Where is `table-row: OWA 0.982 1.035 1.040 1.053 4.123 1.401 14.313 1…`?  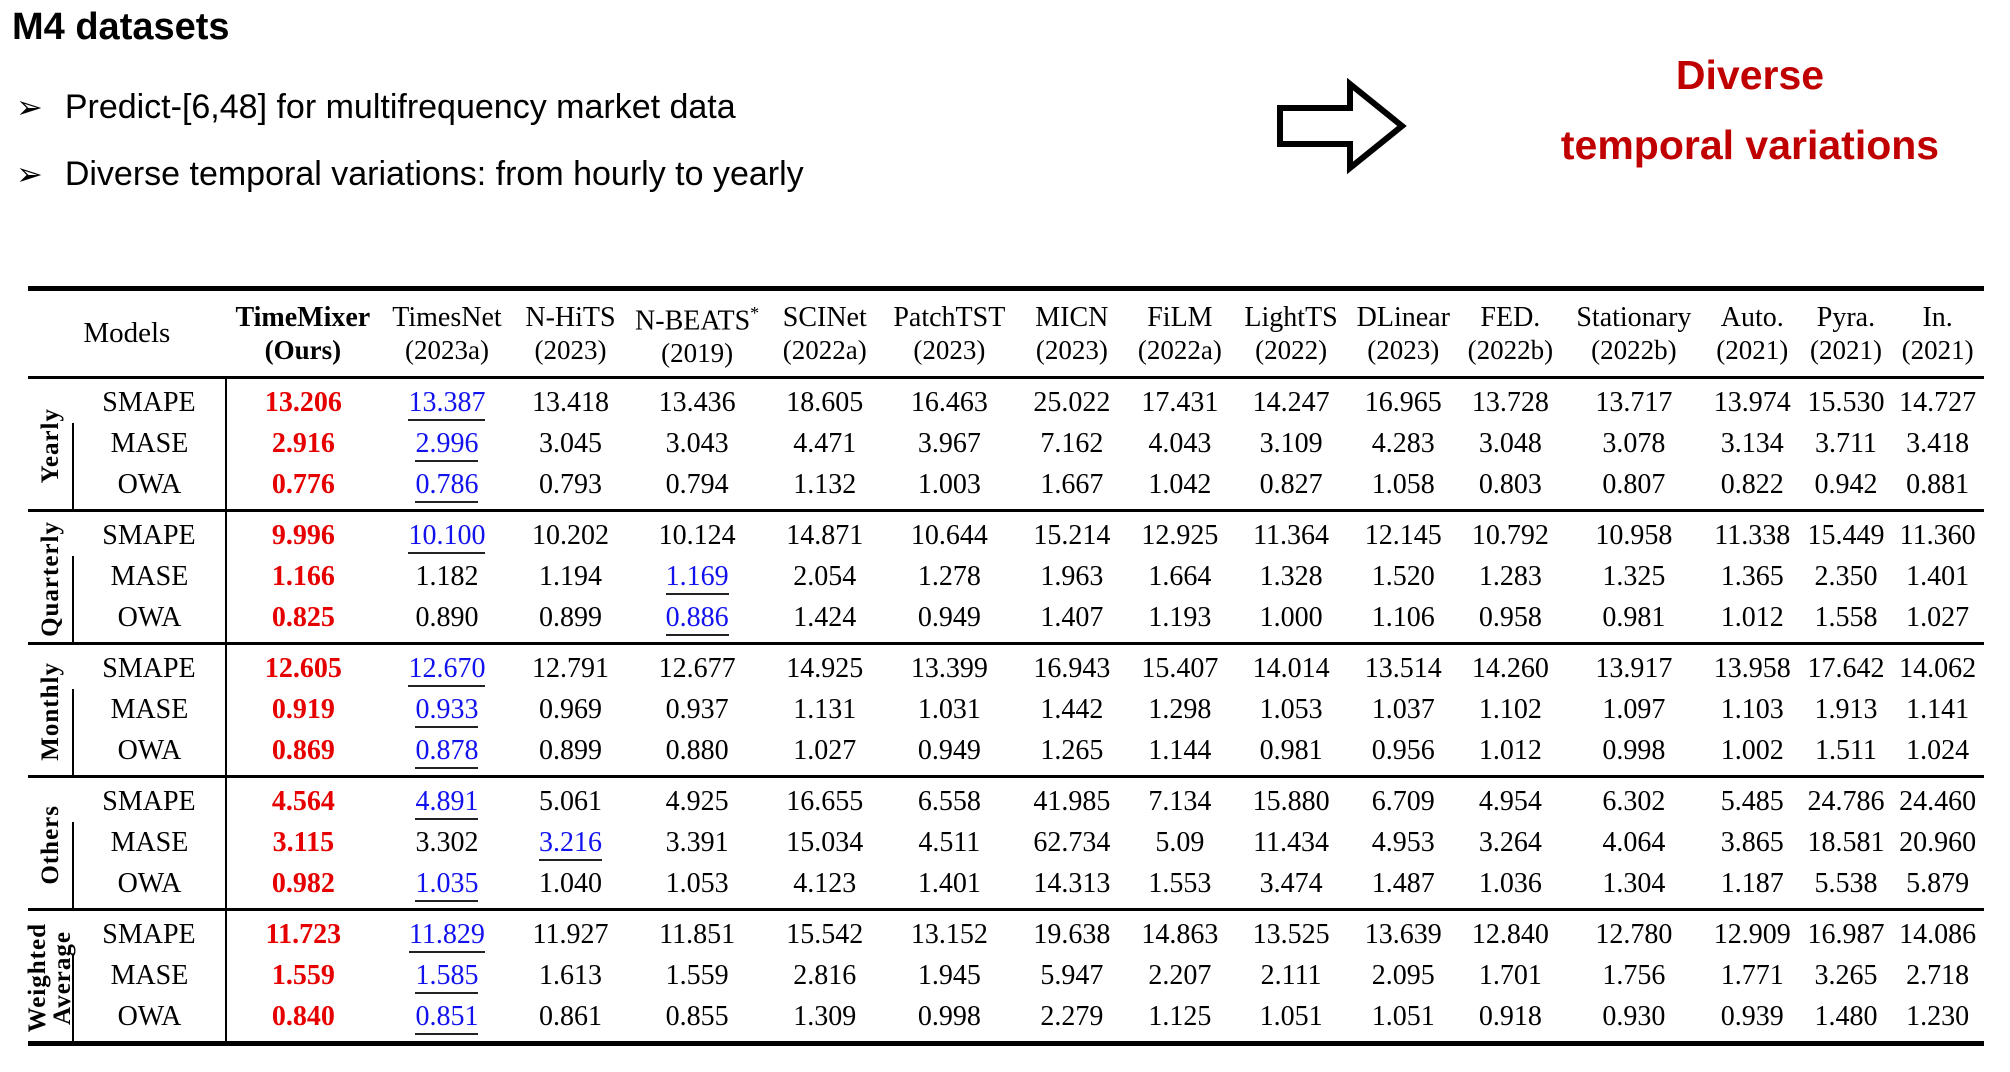
table-row: OWA 0.982 1.035 1.040 1.053 4.123 1.401 14.313 1… is located at coordinates (1006, 886).